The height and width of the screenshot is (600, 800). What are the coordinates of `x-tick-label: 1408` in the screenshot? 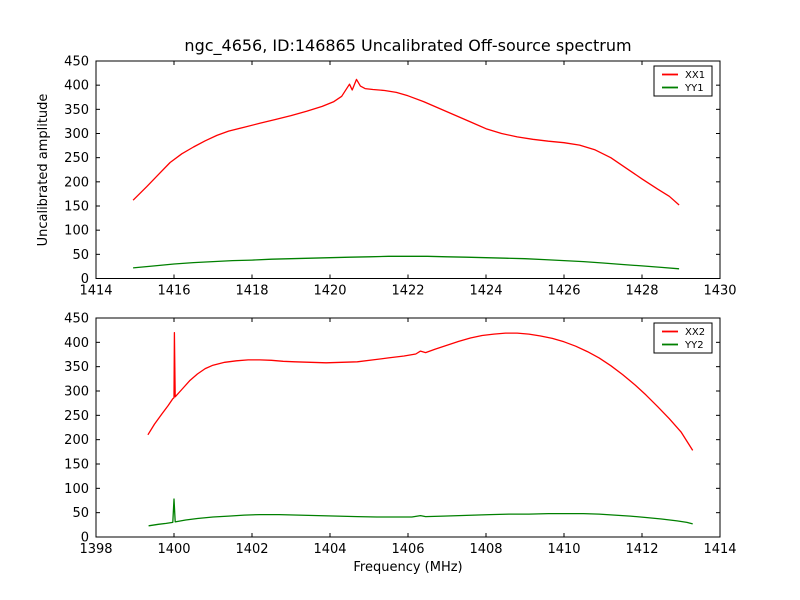 It's located at (485, 549).